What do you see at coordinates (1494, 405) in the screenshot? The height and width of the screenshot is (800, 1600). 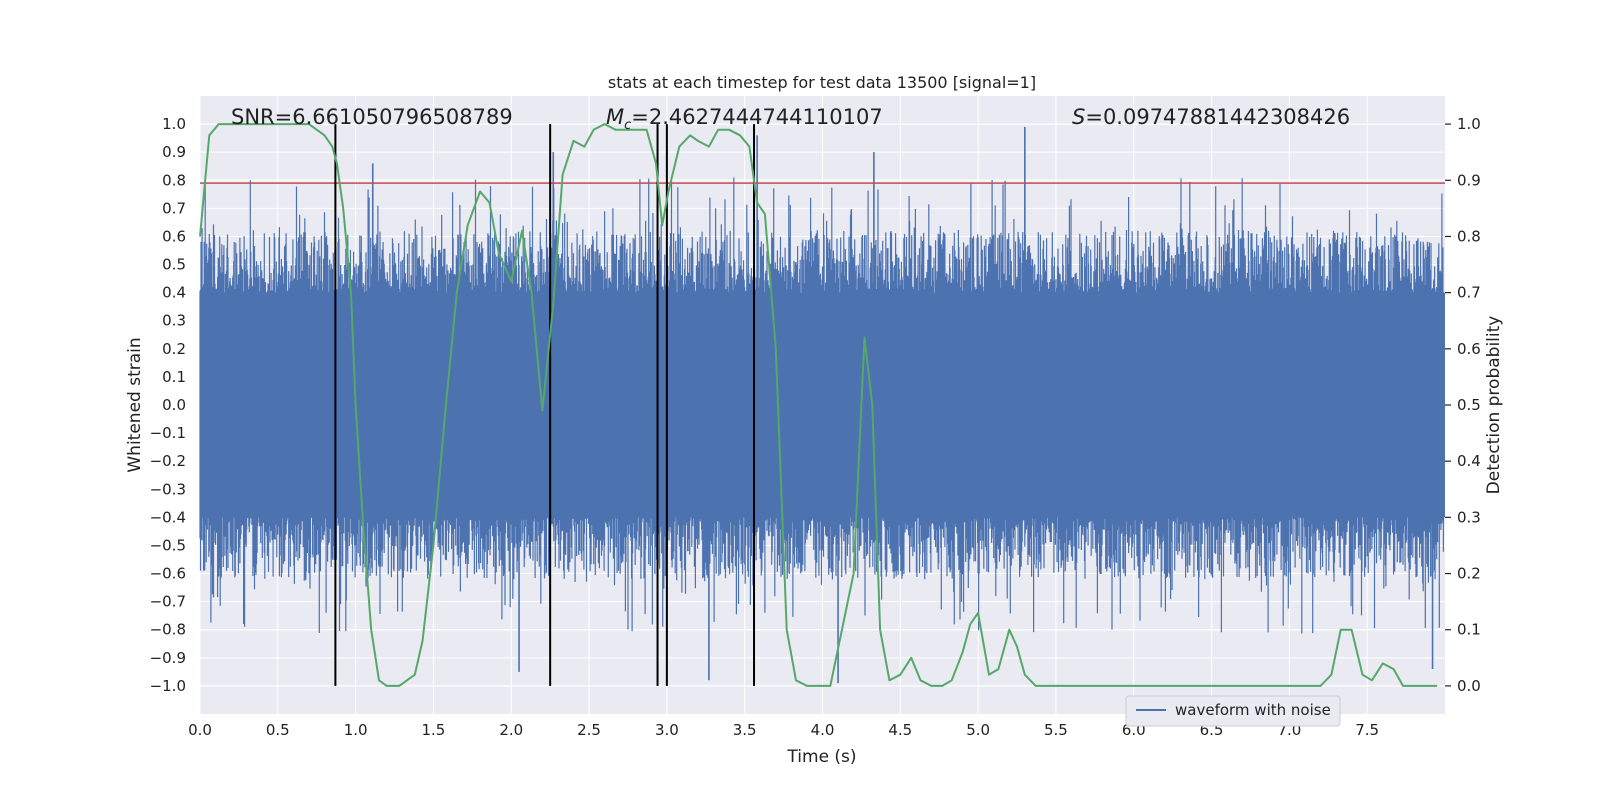 I see `y2-axis-label: Detection probability` at bounding box center [1494, 405].